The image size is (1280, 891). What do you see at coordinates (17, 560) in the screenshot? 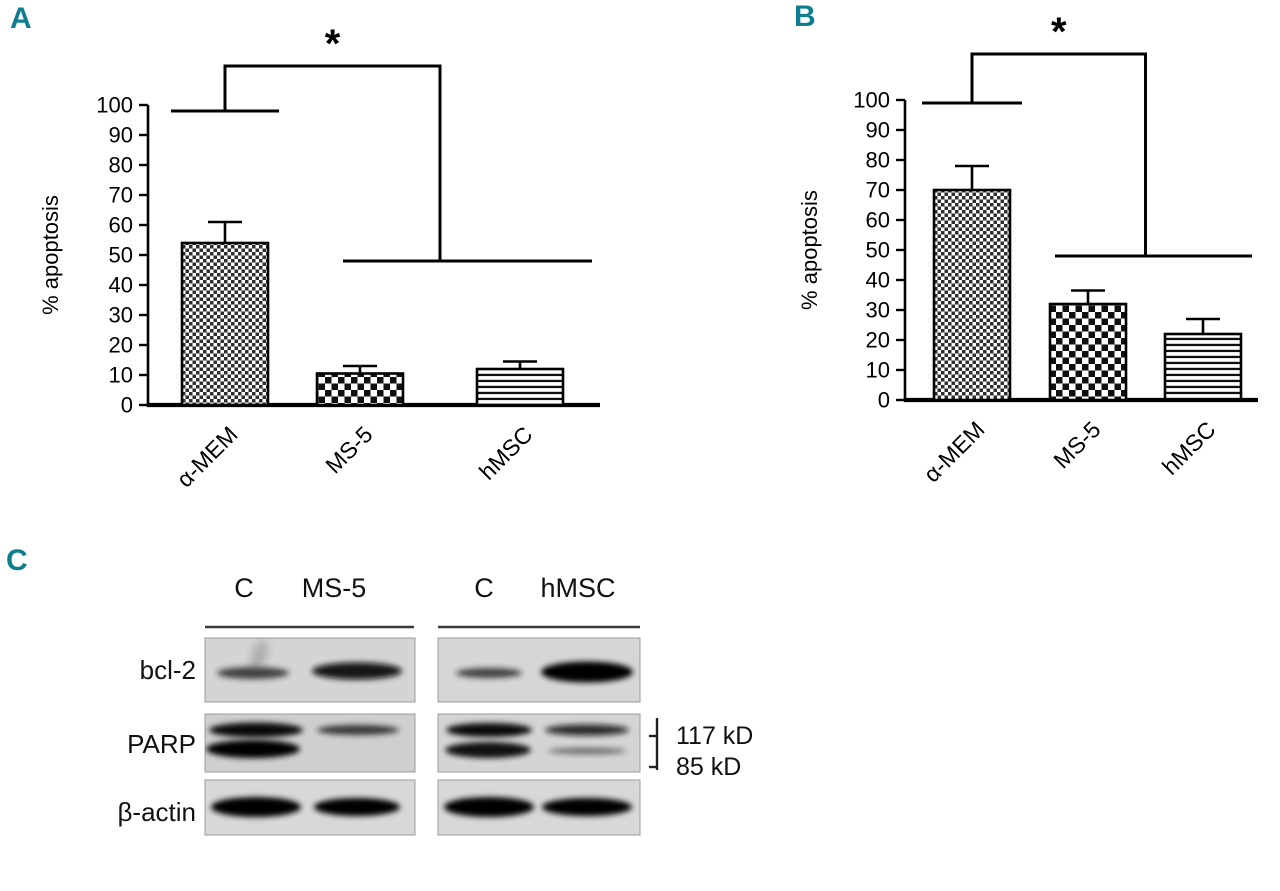
I see `panel-c-letter: C` at bounding box center [17, 560].